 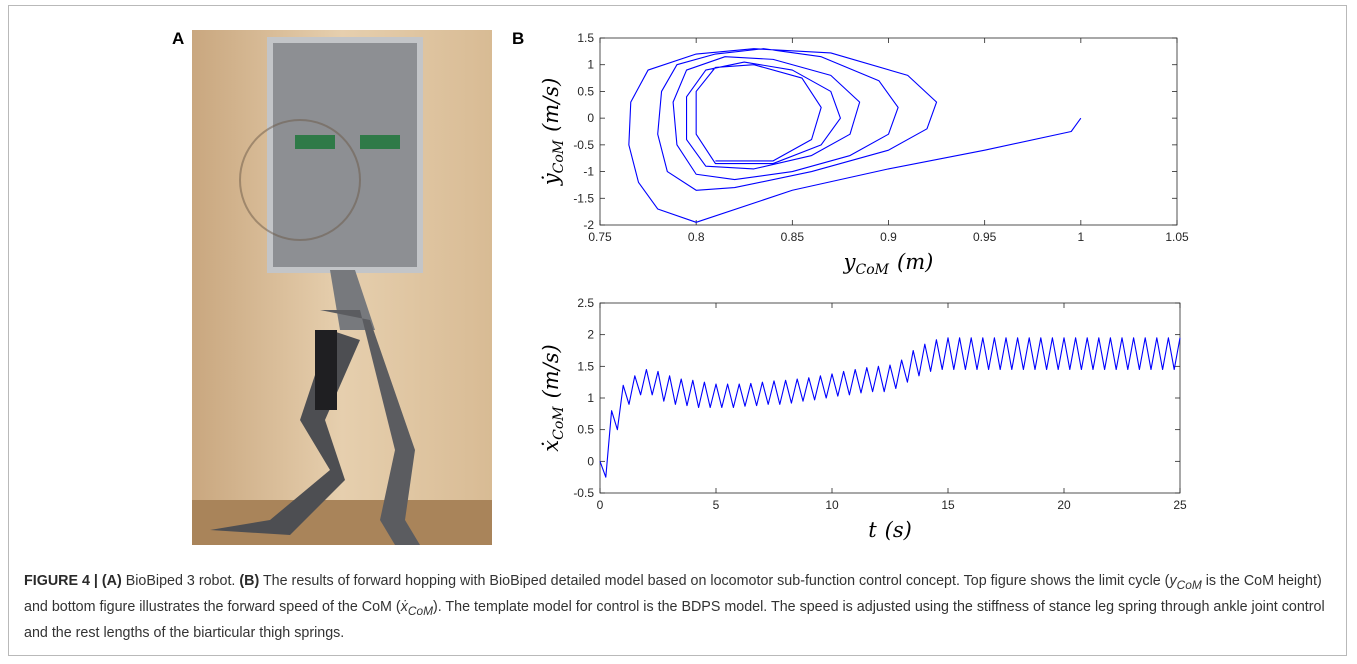 I want to click on x-tick-label: 0.9, so click(x=888, y=237).